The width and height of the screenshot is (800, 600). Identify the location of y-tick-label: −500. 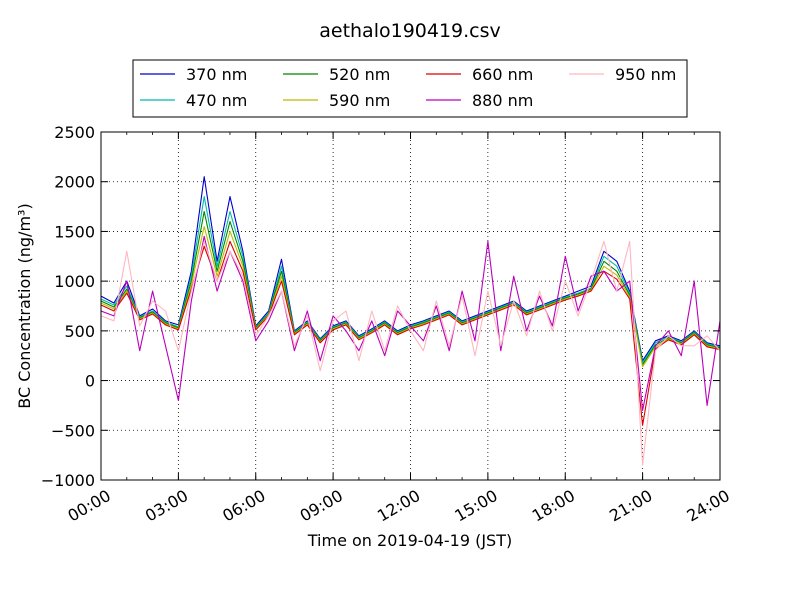
(73, 430).